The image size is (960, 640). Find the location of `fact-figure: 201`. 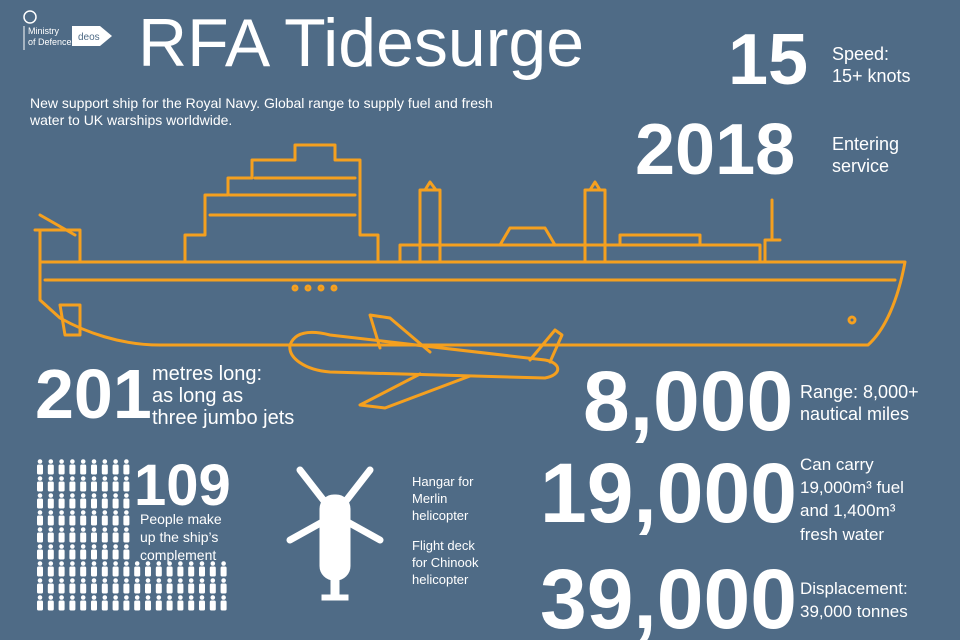

fact-figure: 201 is located at coordinates (93, 394).